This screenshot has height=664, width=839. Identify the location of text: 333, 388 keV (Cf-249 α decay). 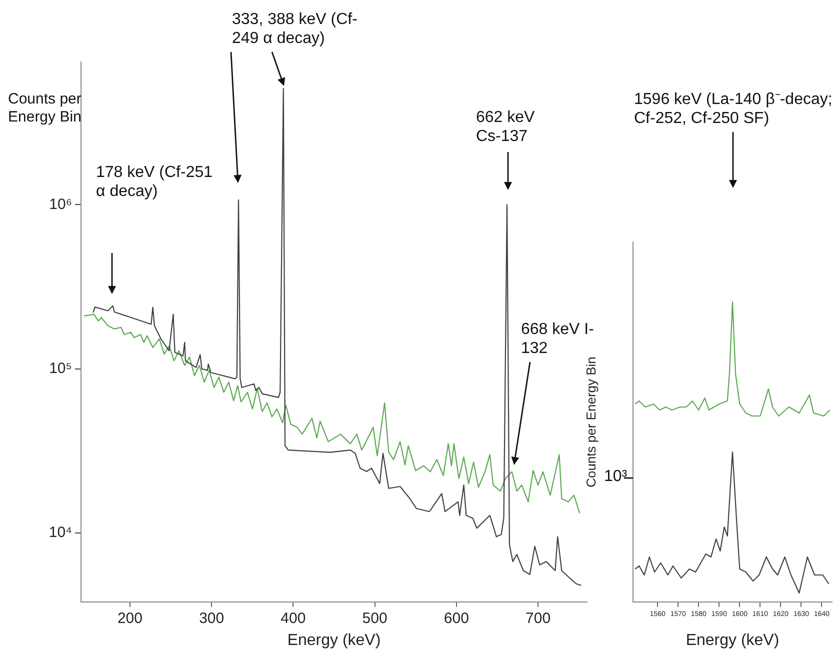
(295, 29).